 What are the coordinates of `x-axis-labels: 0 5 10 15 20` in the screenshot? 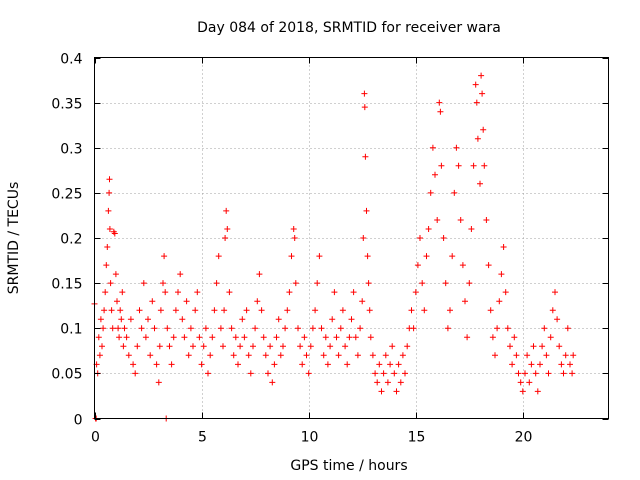 It's located at (311, 438).